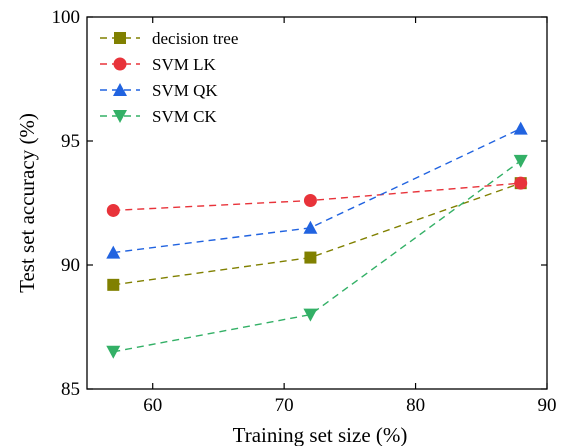 The image size is (570, 446). I want to click on legend-label-svm-lk: SVM LK, so click(184, 64).